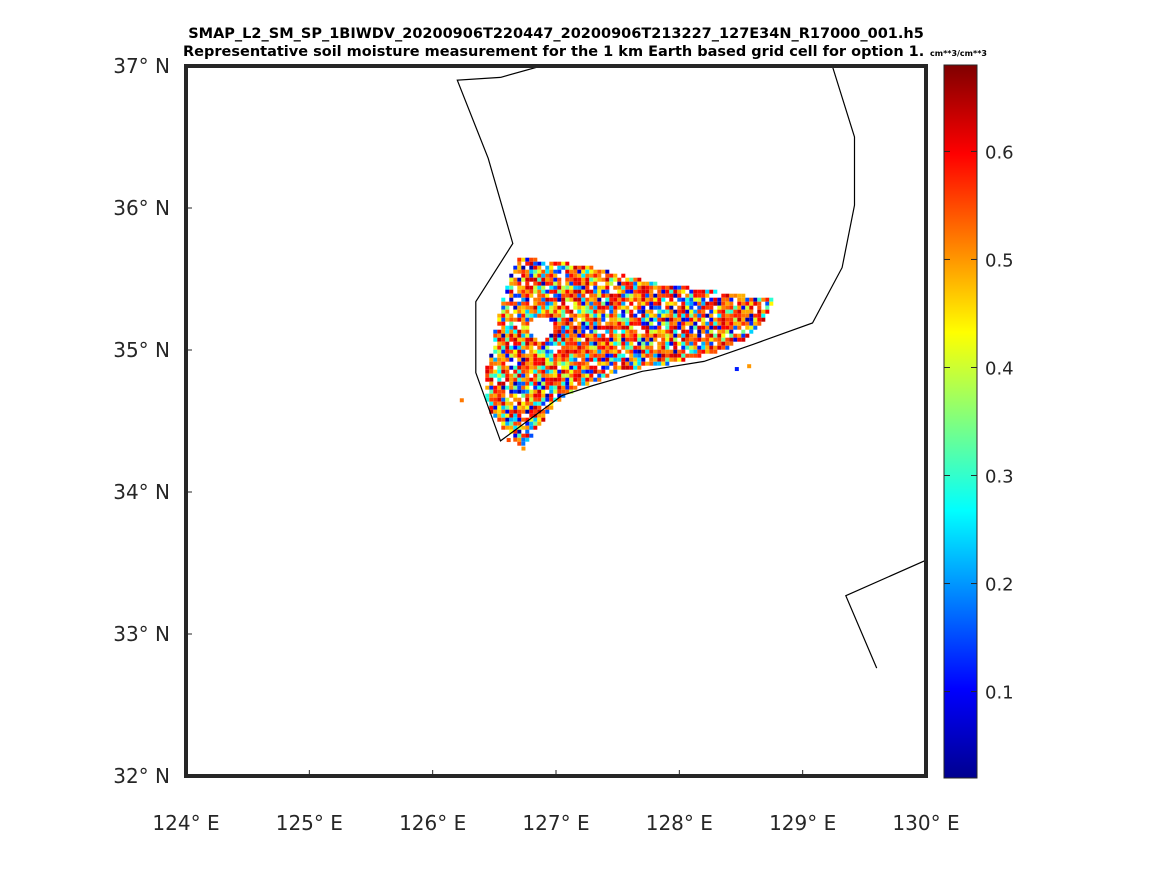 Image resolution: width=1167 pixels, height=875 pixels. Describe the element at coordinates (141, 350) in the screenshot. I see `y-tick-label: 35° N` at that location.